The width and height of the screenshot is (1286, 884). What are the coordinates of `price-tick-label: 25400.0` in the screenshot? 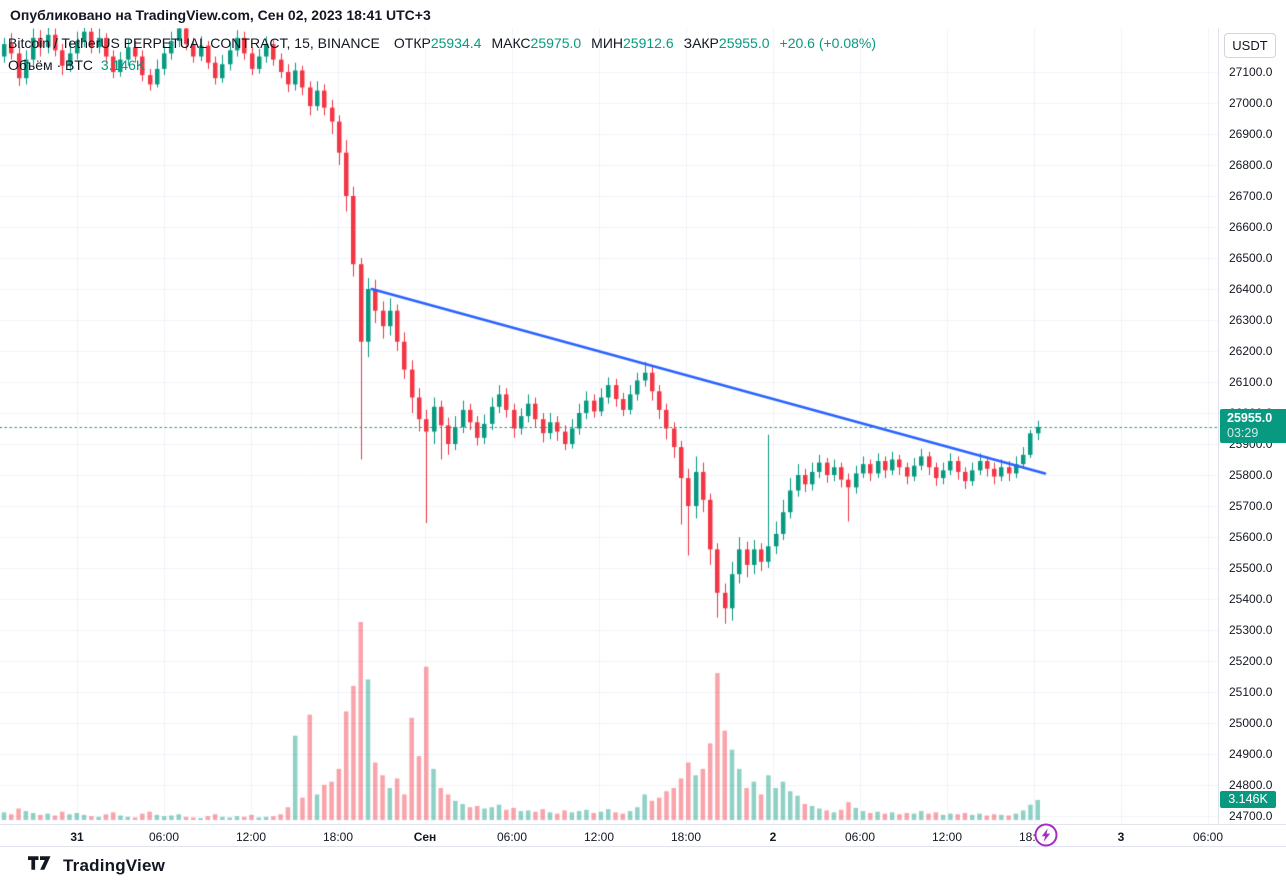 It's located at (1251, 599).